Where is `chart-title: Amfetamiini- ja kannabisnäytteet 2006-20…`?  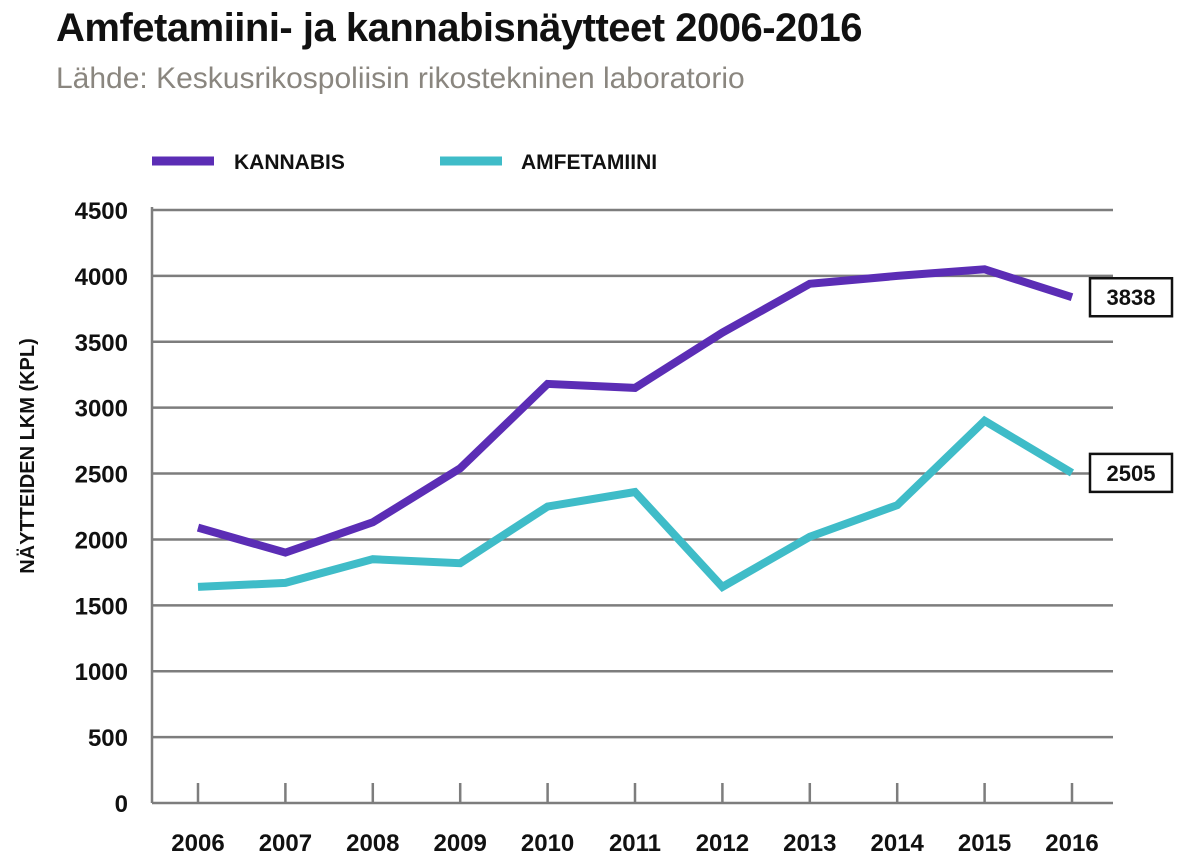
chart-title: Amfetamiini- ja kannabisnäytteet 2006-20… is located at coordinates (459, 28).